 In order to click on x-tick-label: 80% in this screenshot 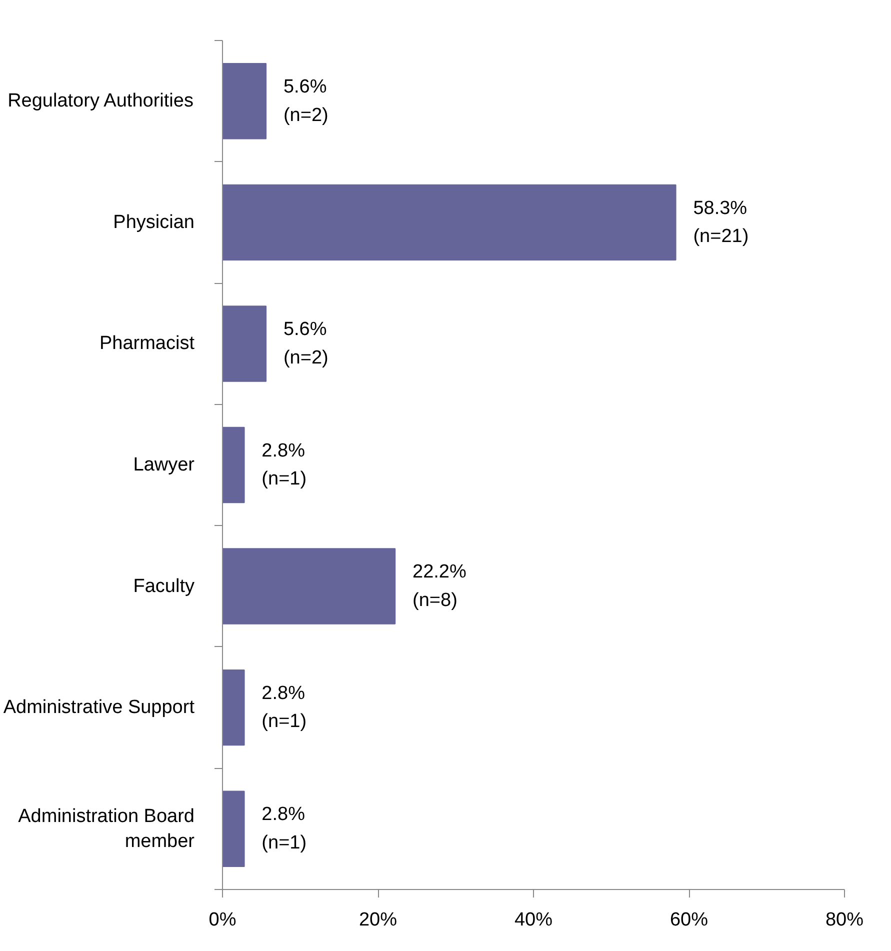, I will do `click(844, 920)`.